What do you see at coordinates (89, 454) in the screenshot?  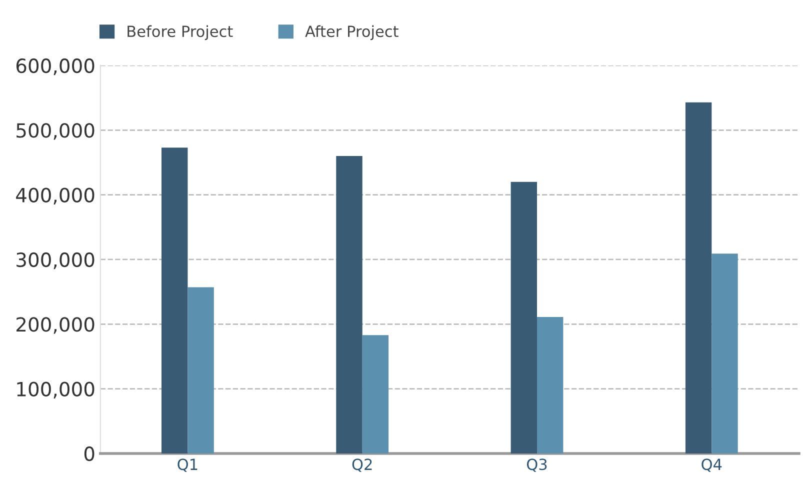 I see `y-tick-label: 0` at bounding box center [89, 454].